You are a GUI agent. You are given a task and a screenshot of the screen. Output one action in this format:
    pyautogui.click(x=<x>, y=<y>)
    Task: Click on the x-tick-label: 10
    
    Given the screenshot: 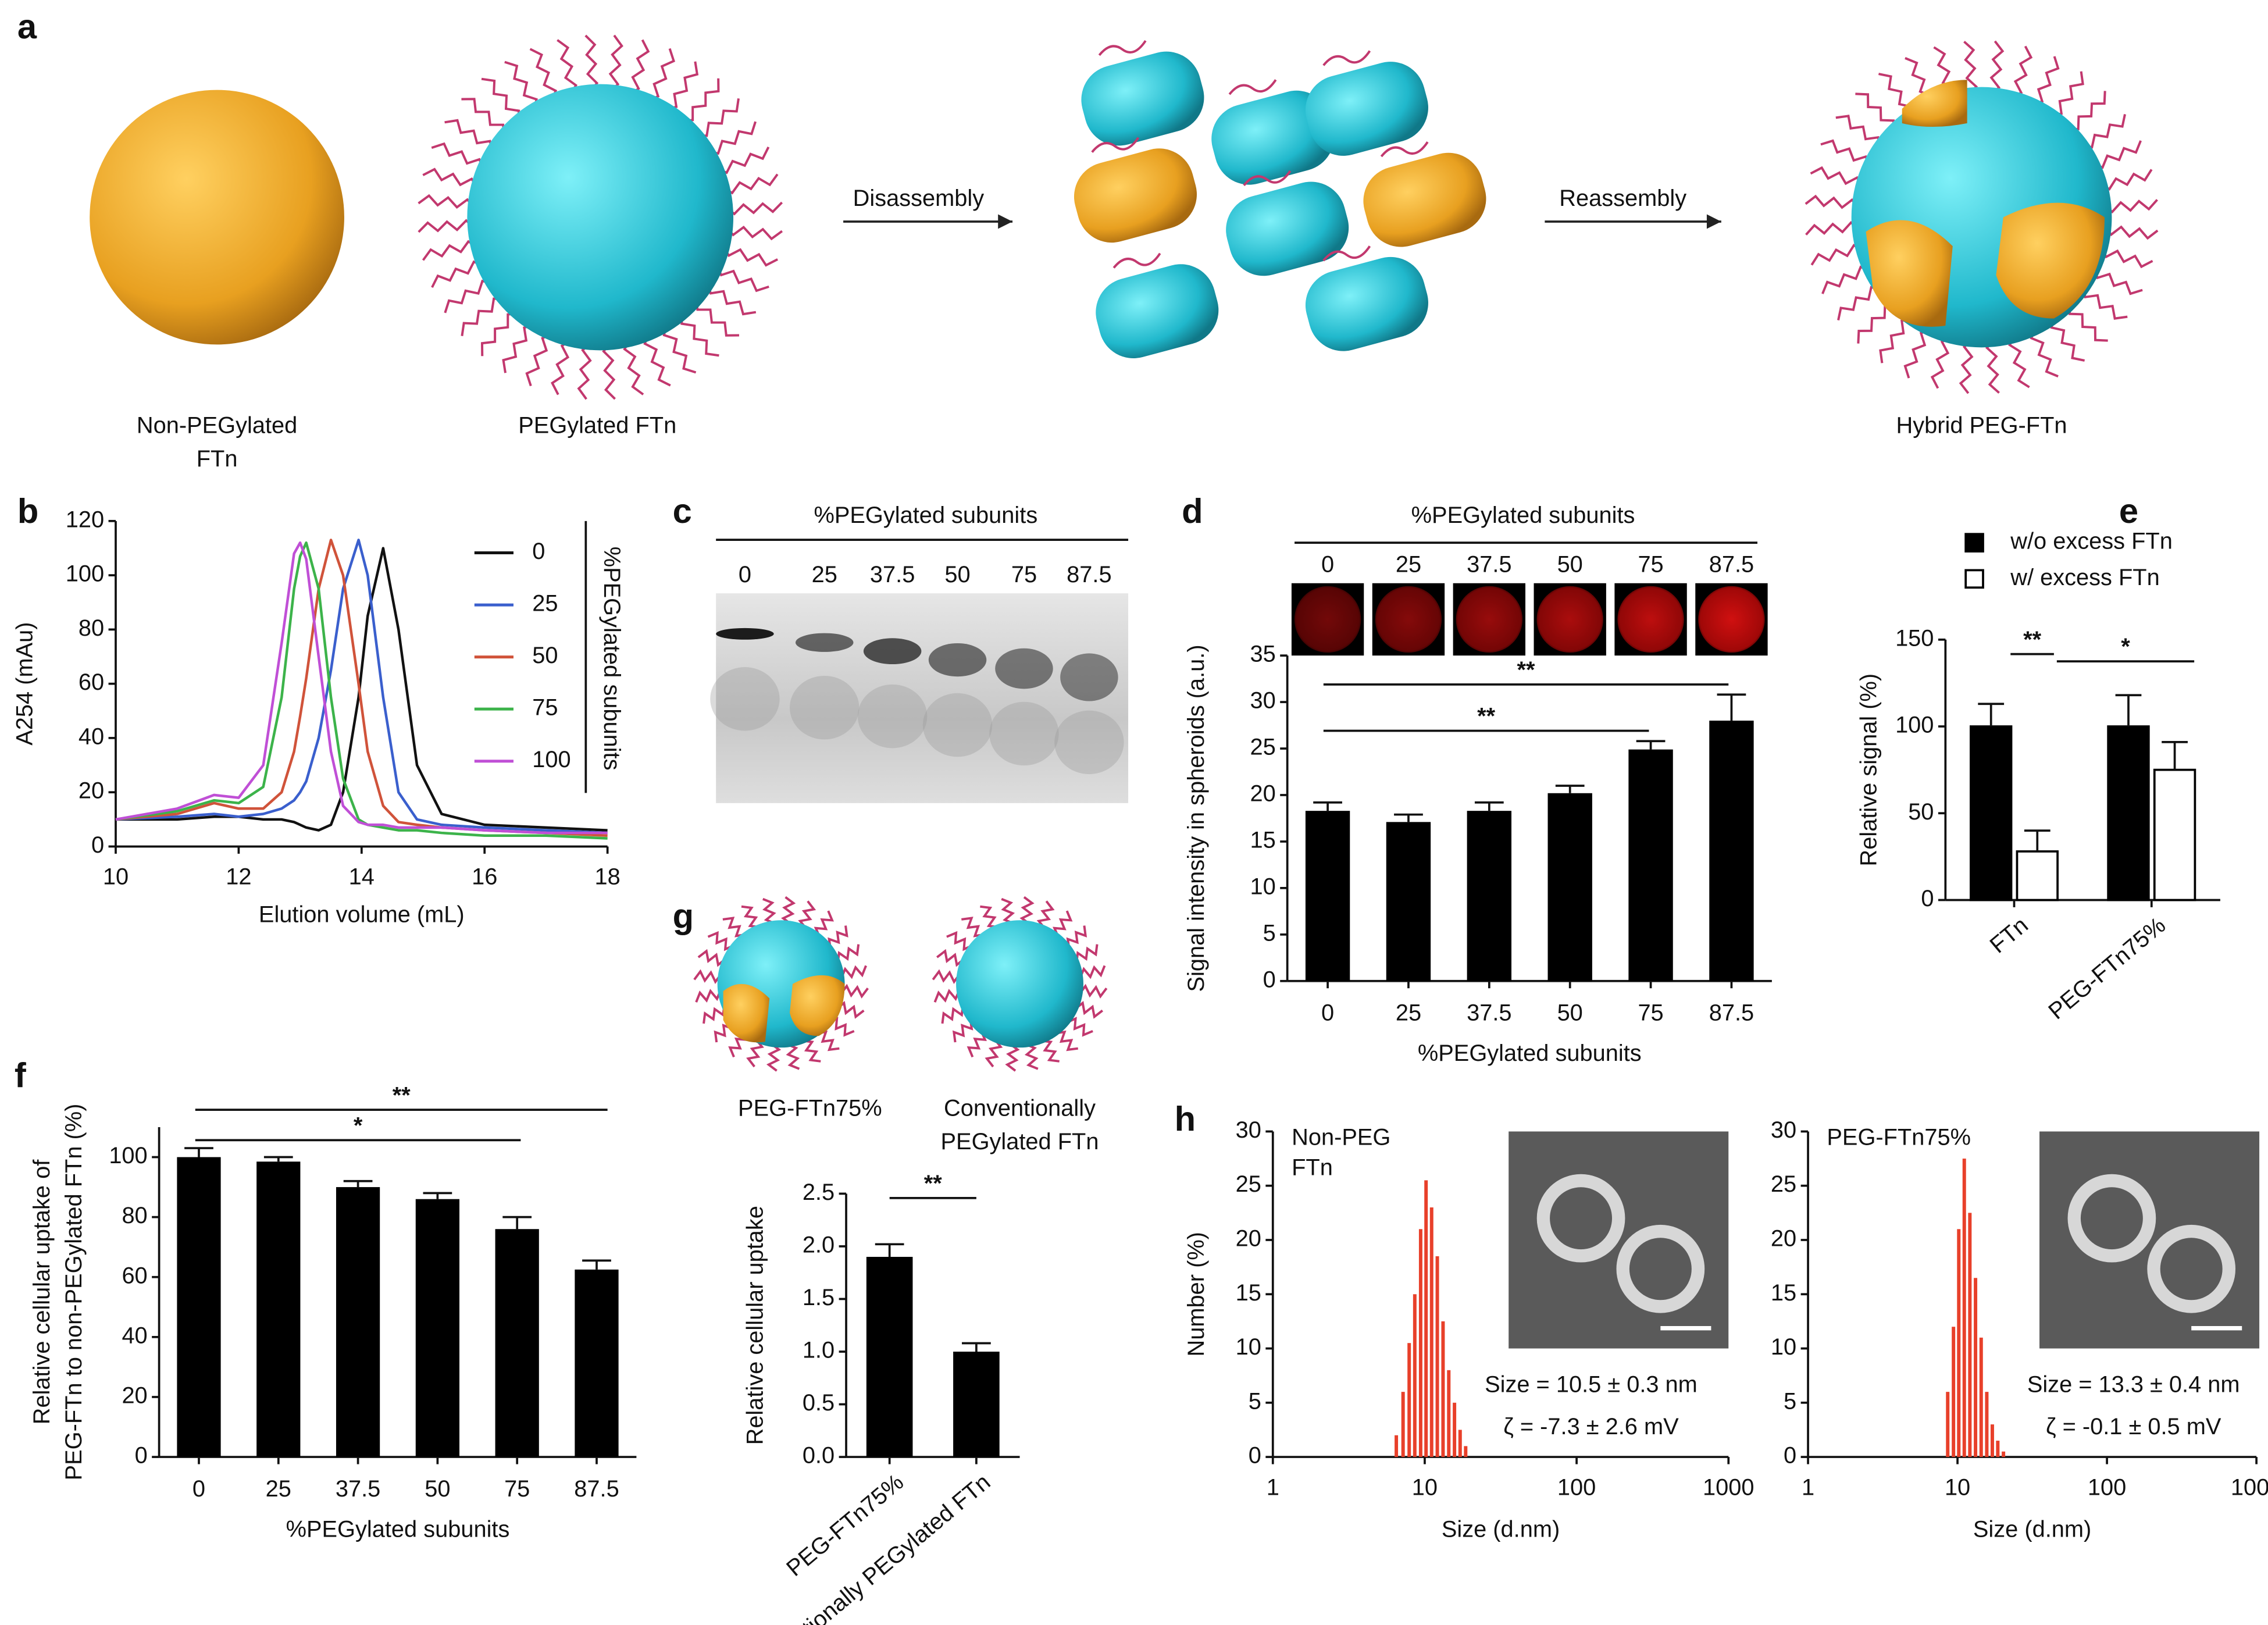 What is the action you would take?
    pyautogui.click(x=1425, y=1487)
    